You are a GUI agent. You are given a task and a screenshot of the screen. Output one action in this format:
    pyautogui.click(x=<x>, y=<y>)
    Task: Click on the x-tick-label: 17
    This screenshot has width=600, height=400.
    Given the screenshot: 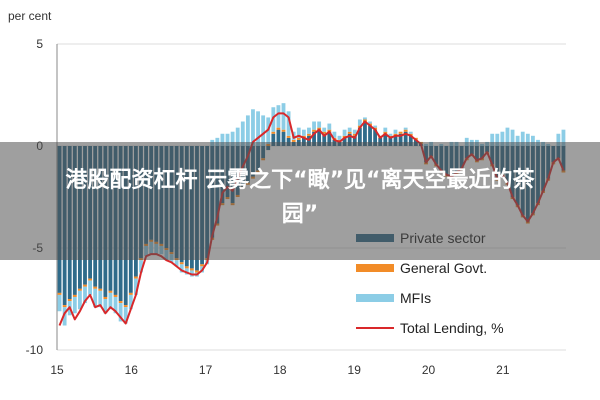 What is the action you would take?
    pyautogui.click(x=206, y=370)
    